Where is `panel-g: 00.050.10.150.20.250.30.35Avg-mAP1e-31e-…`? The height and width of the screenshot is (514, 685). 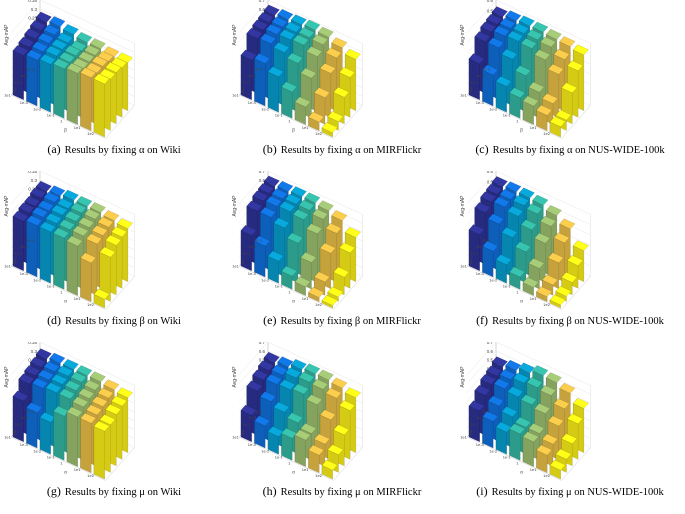
panel-g: 00.050.10.150.20.250.30.35Avg-mAP1e-31e-… is located at coordinates (114, 427).